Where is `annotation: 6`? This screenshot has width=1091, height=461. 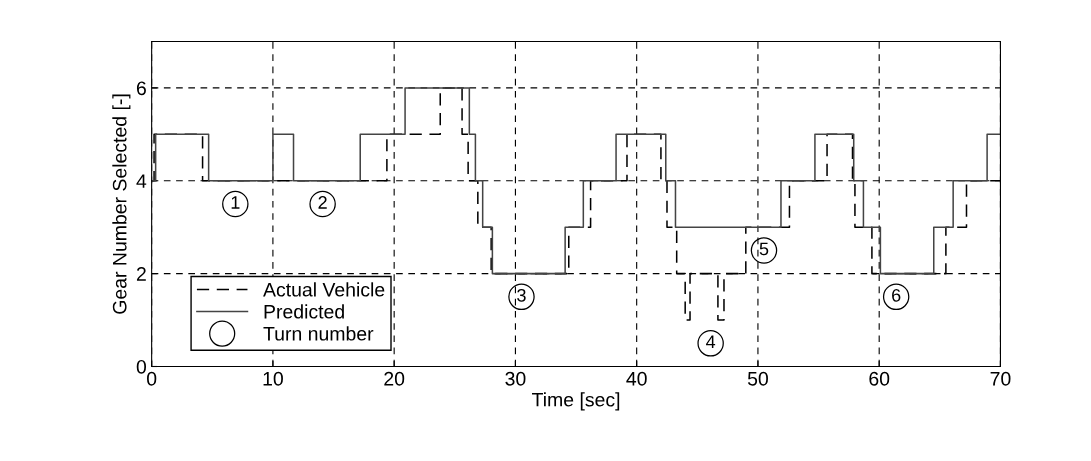 annotation: 6 is located at coordinates (896, 295).